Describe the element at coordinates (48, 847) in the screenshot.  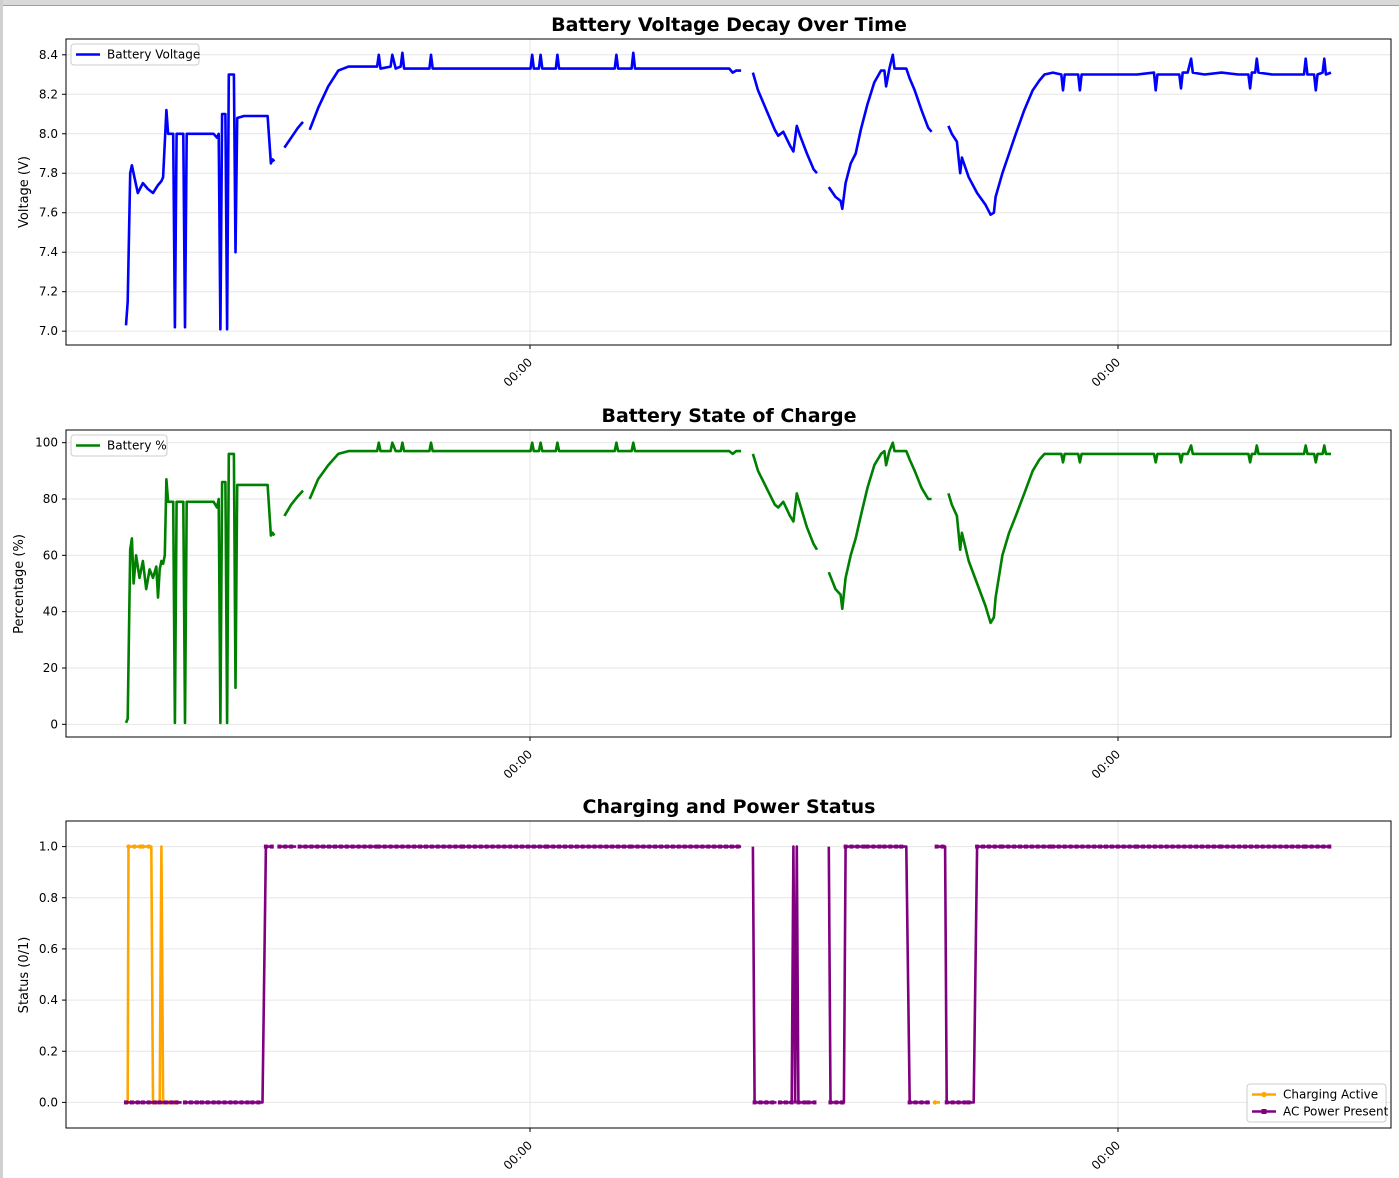
I see `status-y-tick-label: 1.0` at that location.